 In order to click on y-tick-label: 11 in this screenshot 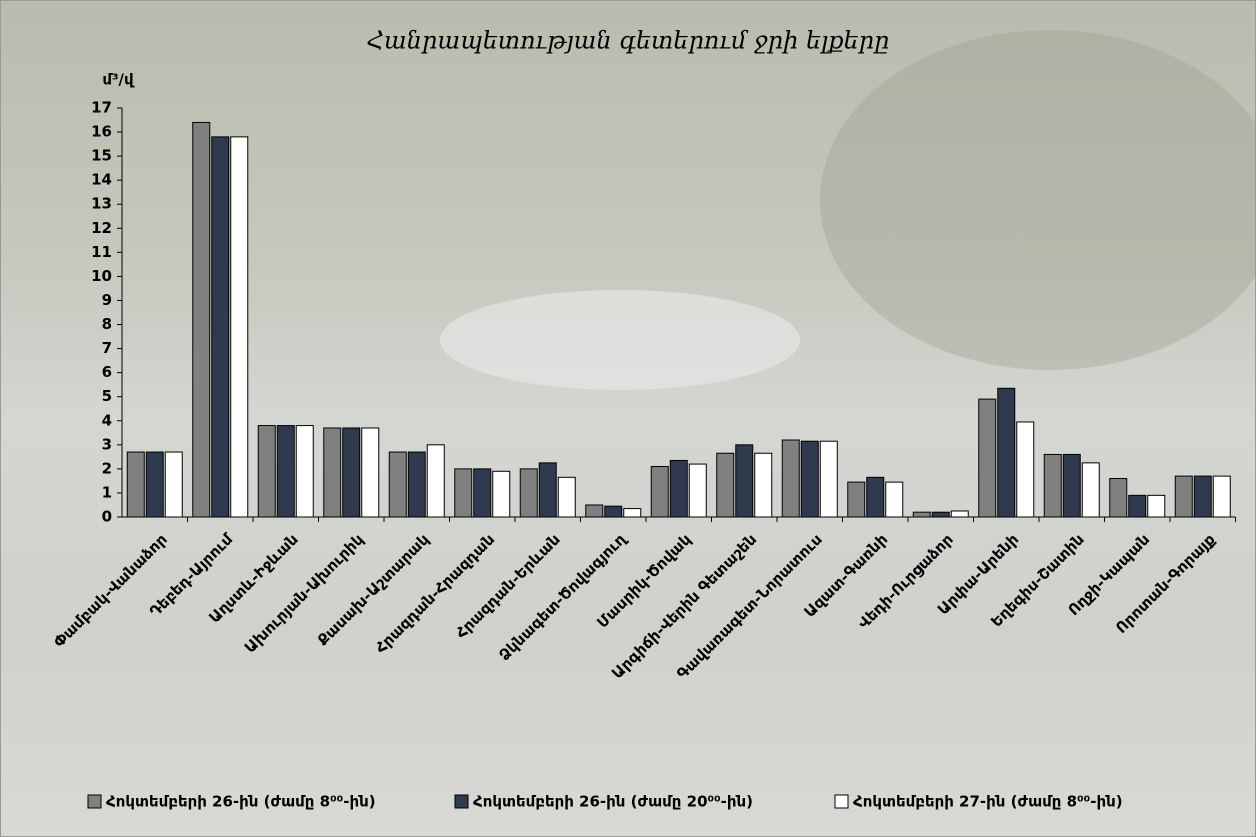, I will do `click(101, 252)`.